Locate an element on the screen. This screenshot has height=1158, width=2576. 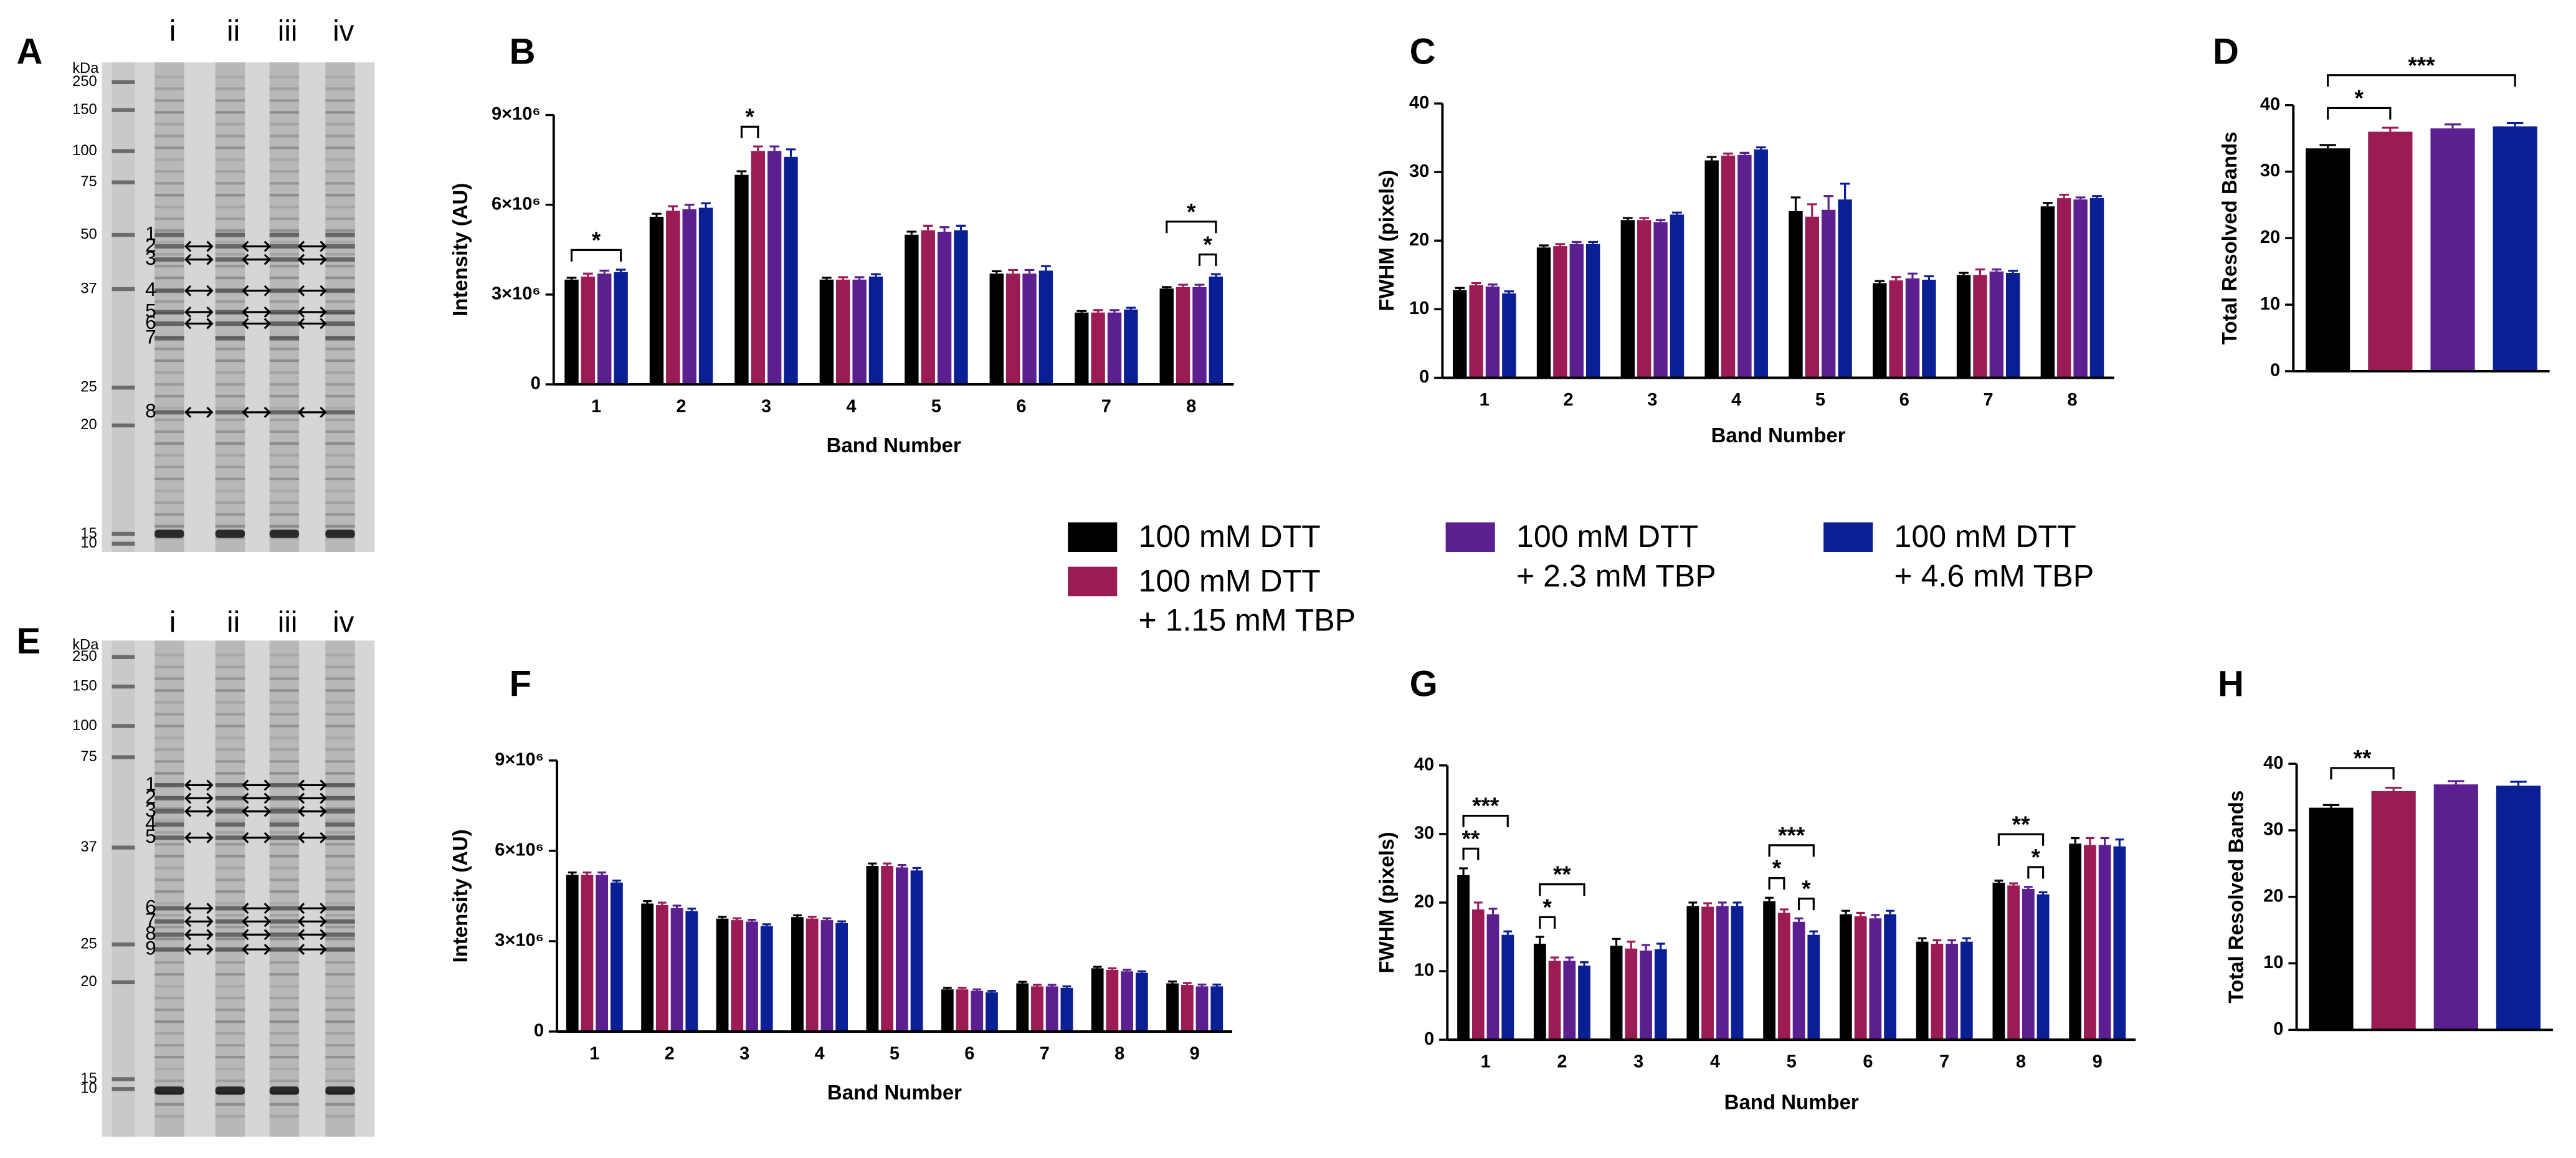
marker-label: 15 is located at coordinates (88, 1079).